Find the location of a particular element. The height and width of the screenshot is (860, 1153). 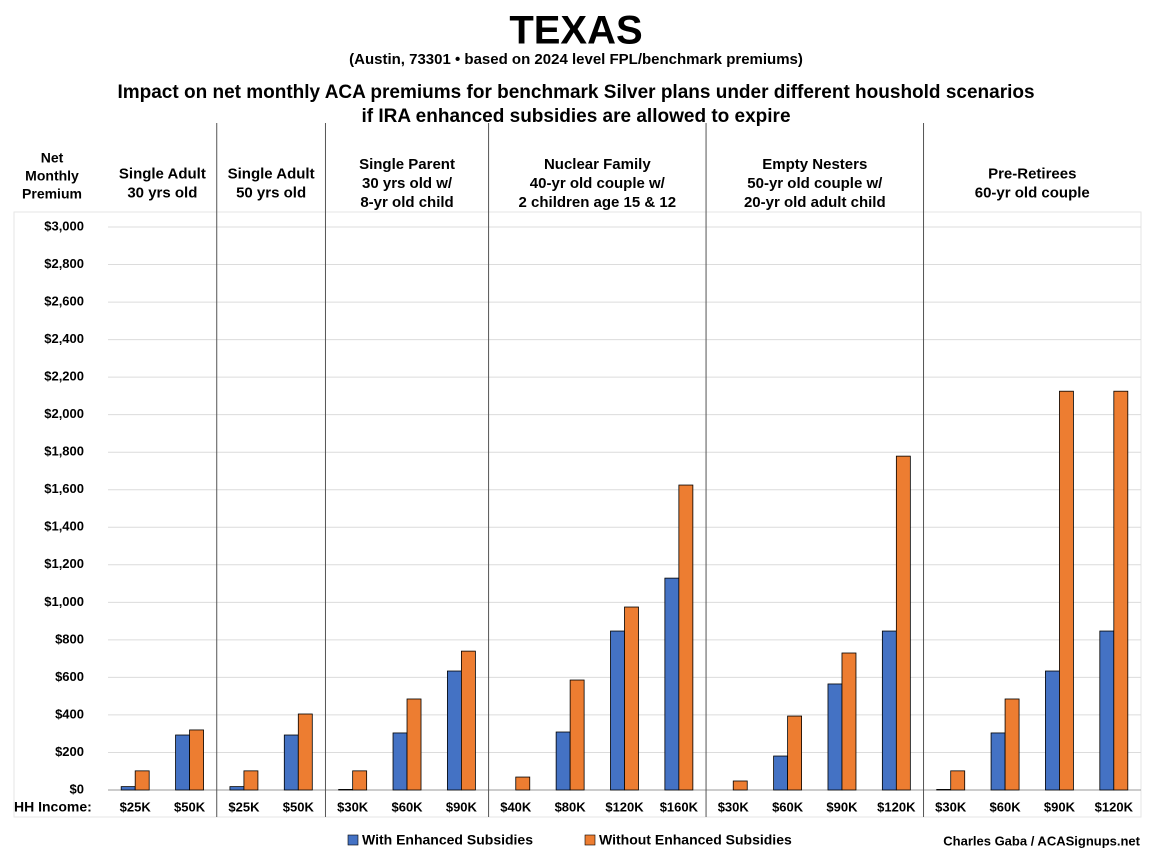

group-label: Empty Nesters is located at coordinates (814, 164).